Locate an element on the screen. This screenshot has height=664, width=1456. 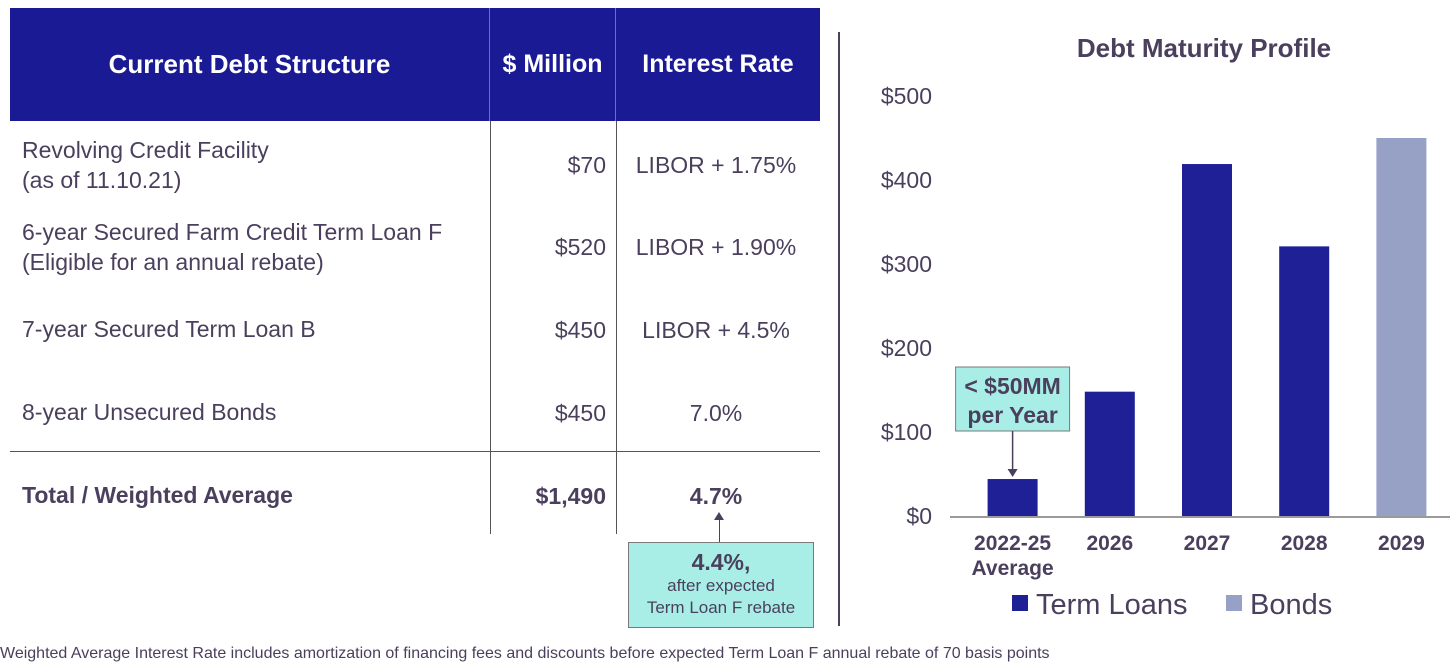
rebate-arrow-icon is located at coordinates (719, 516).